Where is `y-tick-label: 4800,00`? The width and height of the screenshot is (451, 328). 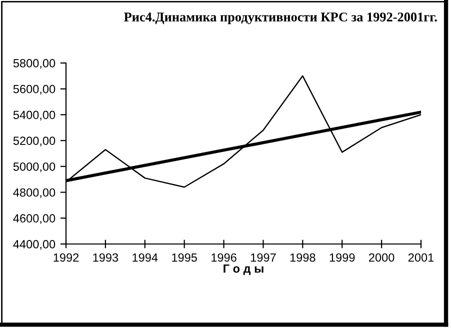 y-tick-label: 4800,00 is located at coordinates (34, 193).